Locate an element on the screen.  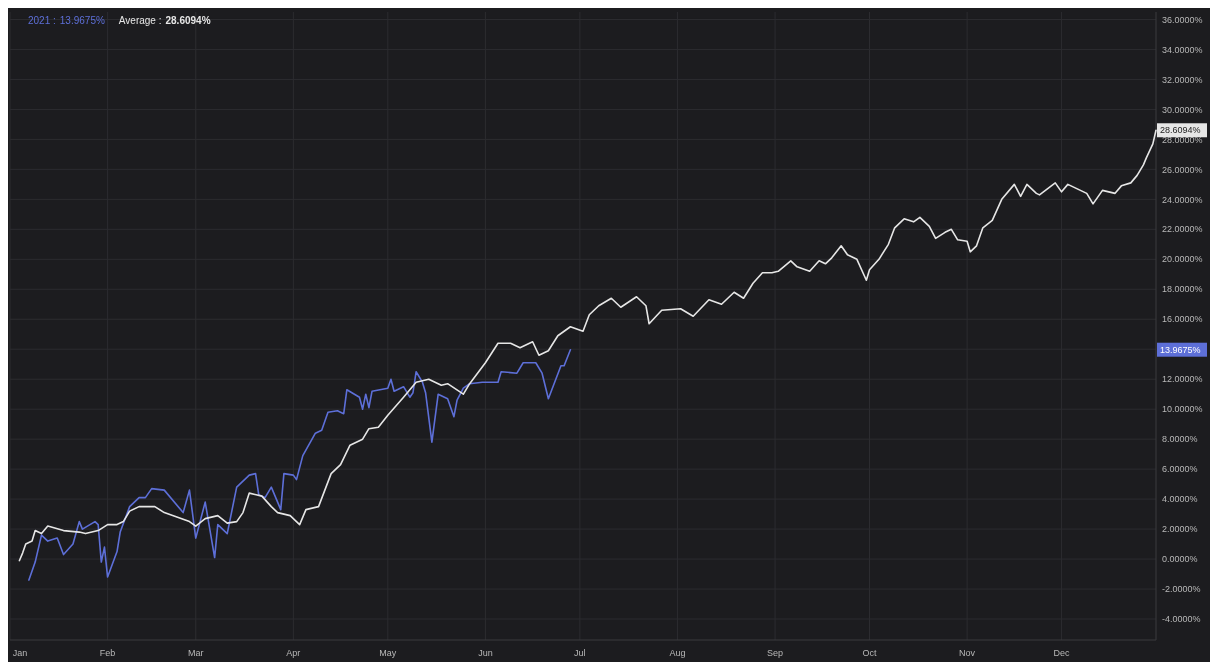
y-tick-label: 20.0000% is located at coordinates (1182, 259).